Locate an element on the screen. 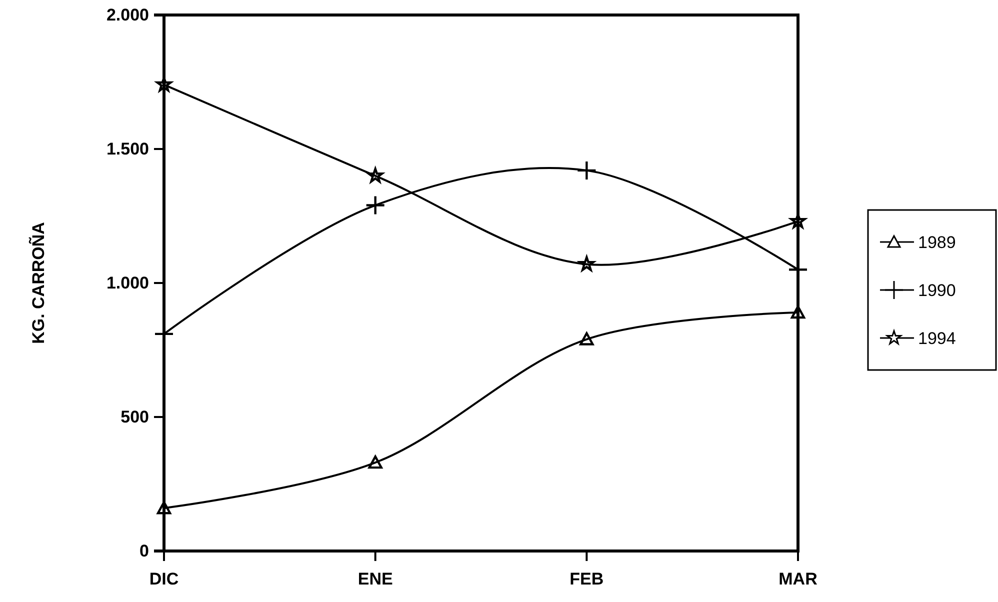  legend-label: 1990 is located at coordinates (937, 290).